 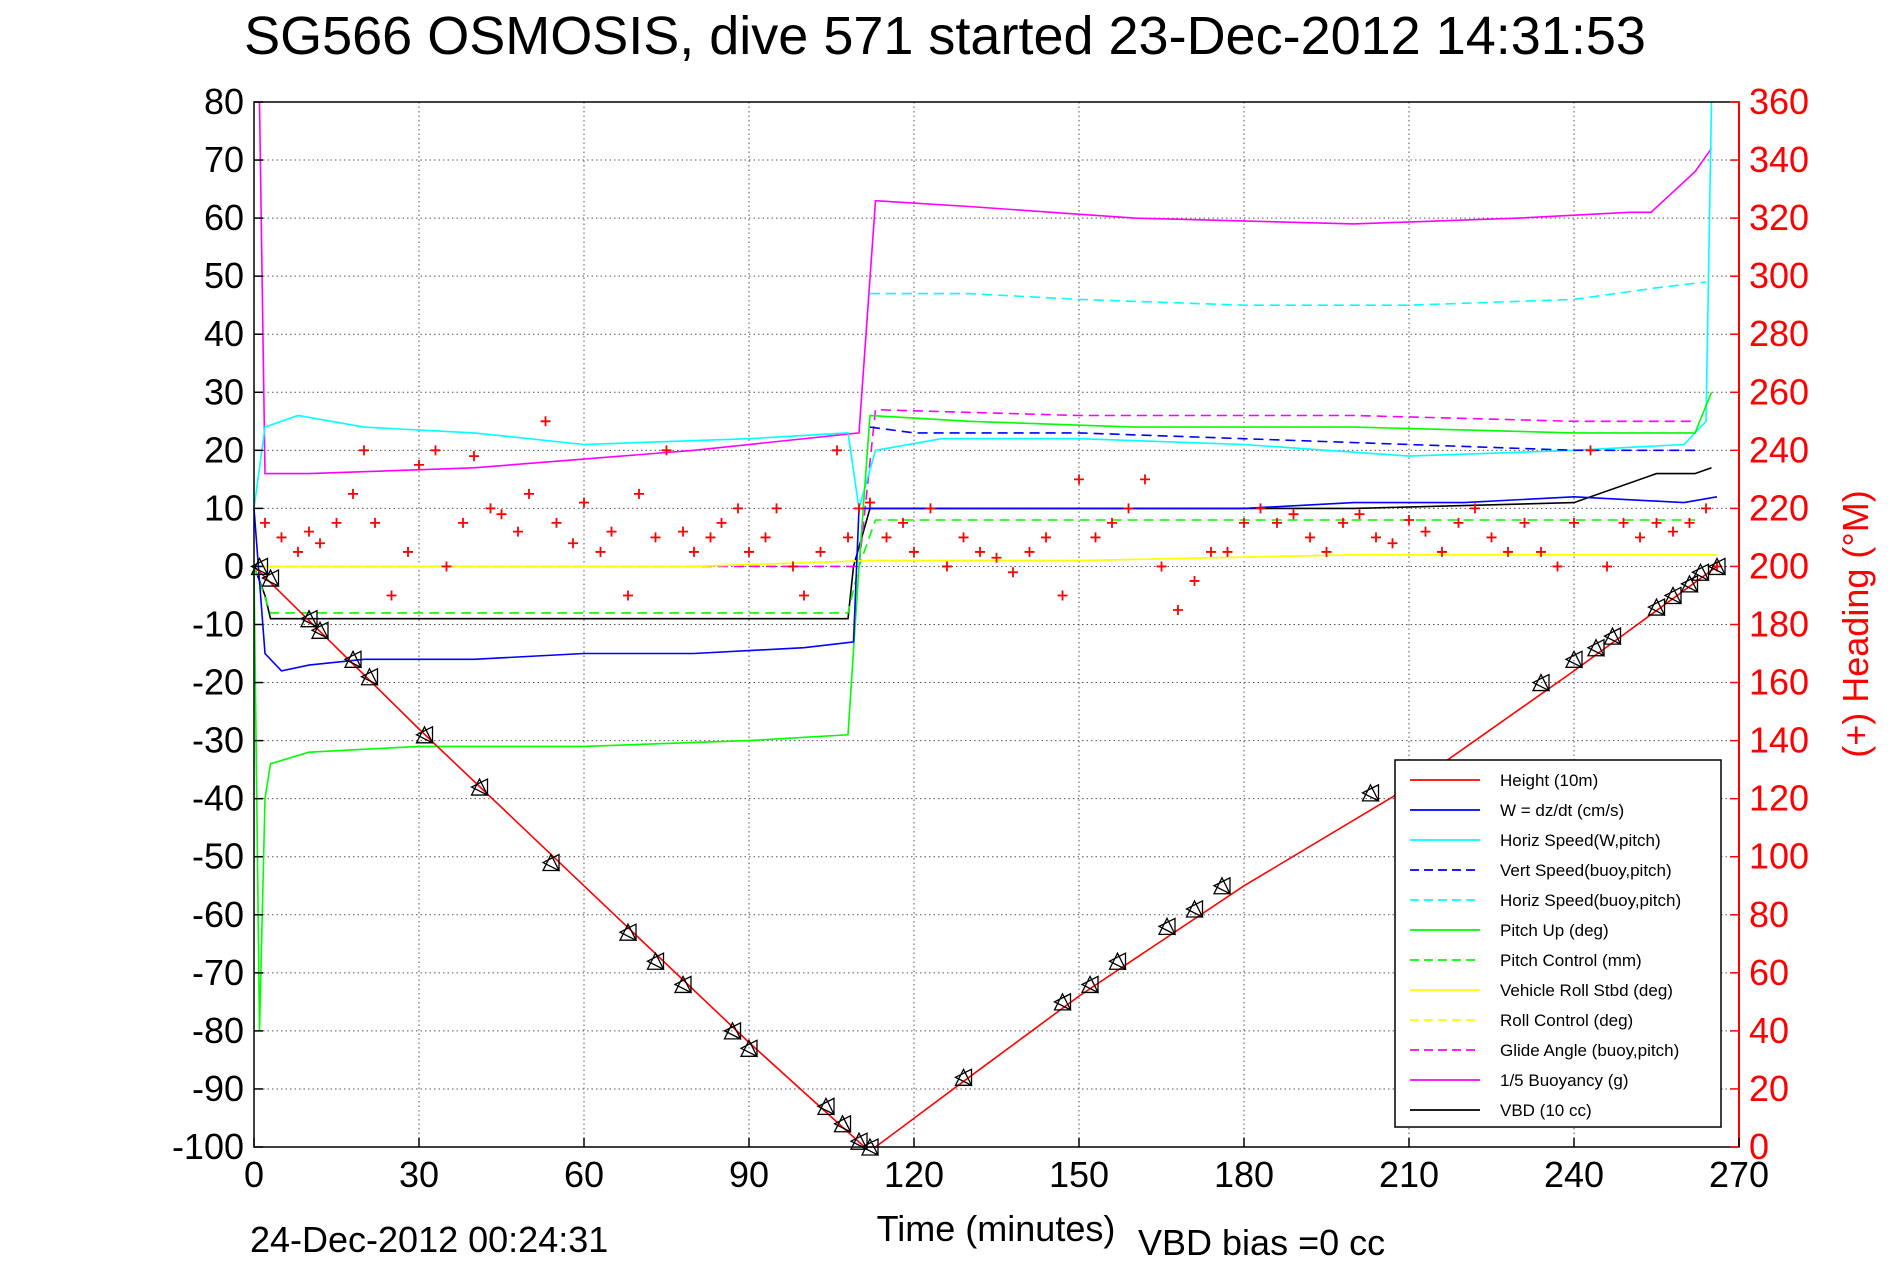 What do you see at coordinates (1590, 900) in the screenshot?
I see `legend-label-4: Horiz Speed(buoy,pitch)` at bounding box center [1590, 900].